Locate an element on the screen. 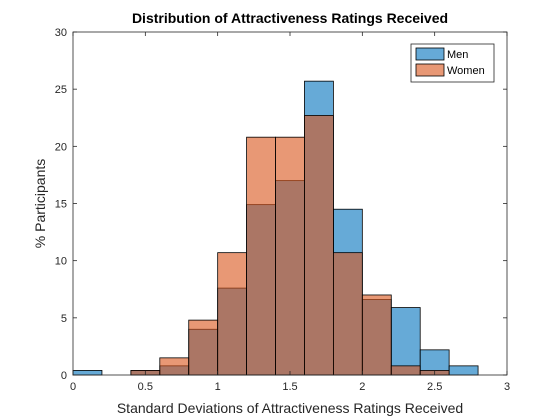  x-tick-label: 0 is located at coordinates (73, 387).